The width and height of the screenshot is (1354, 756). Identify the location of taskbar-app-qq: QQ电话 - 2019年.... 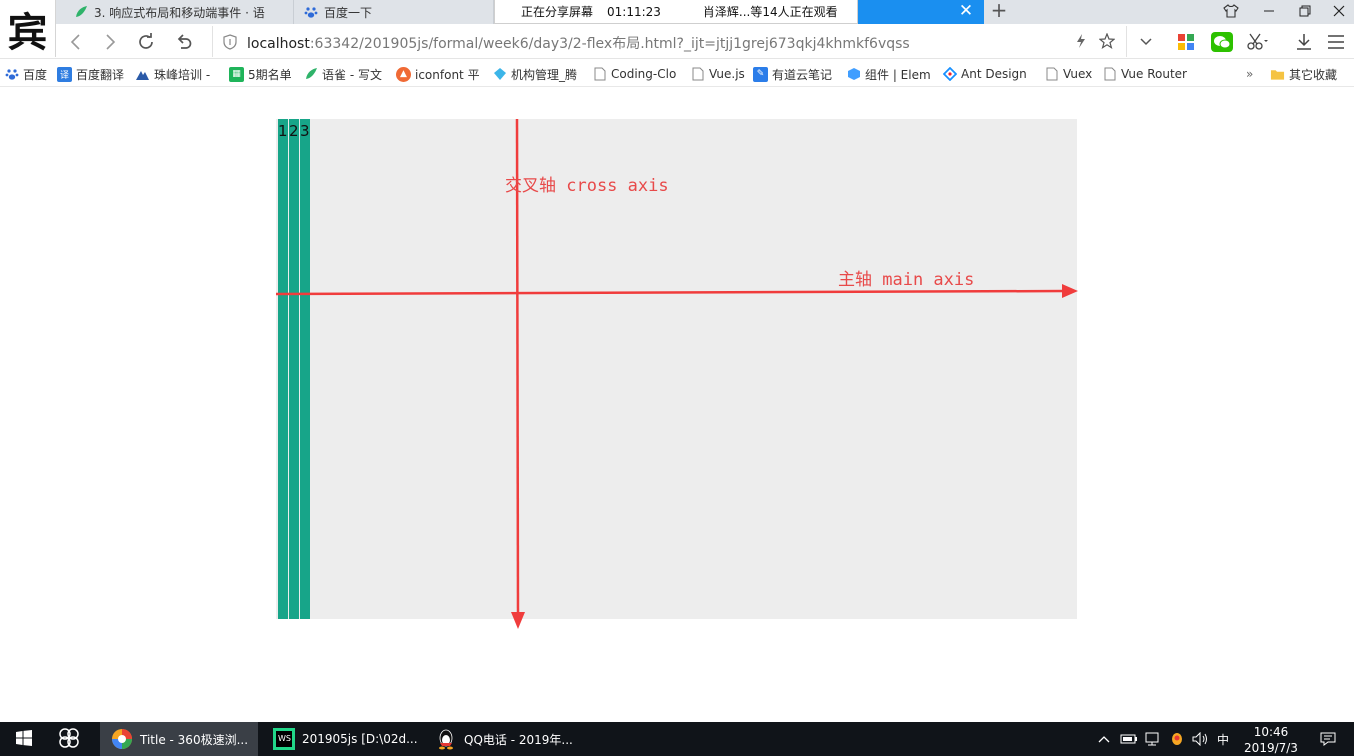
(503, 739).